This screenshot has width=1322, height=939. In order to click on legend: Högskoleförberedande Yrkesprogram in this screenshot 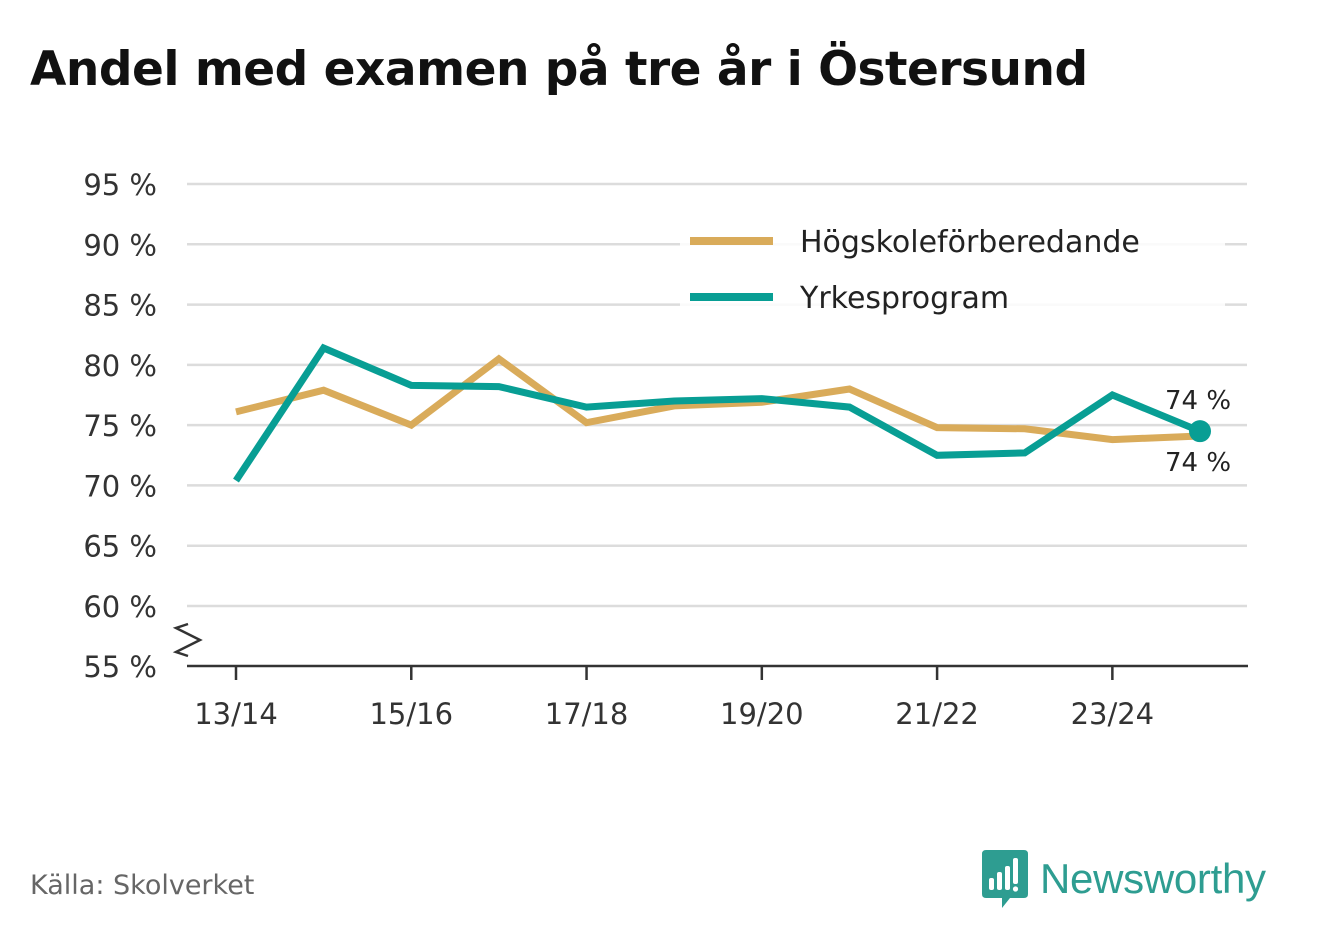, I will do `click(952, 268)`.